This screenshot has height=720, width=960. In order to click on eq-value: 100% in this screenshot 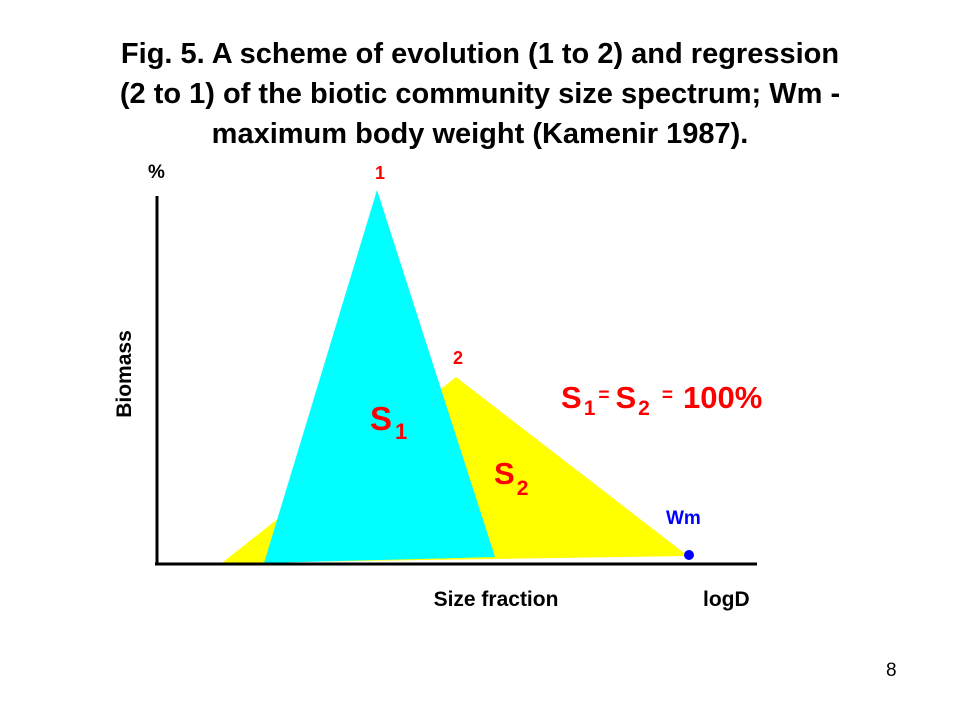, I will do `click(722, 397)`.